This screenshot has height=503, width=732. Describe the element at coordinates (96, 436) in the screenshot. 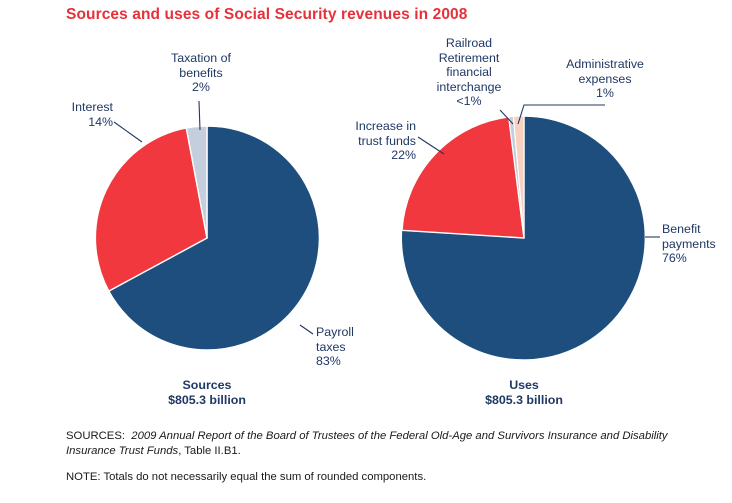

I see `sources-label: SOURCES:` at that location.